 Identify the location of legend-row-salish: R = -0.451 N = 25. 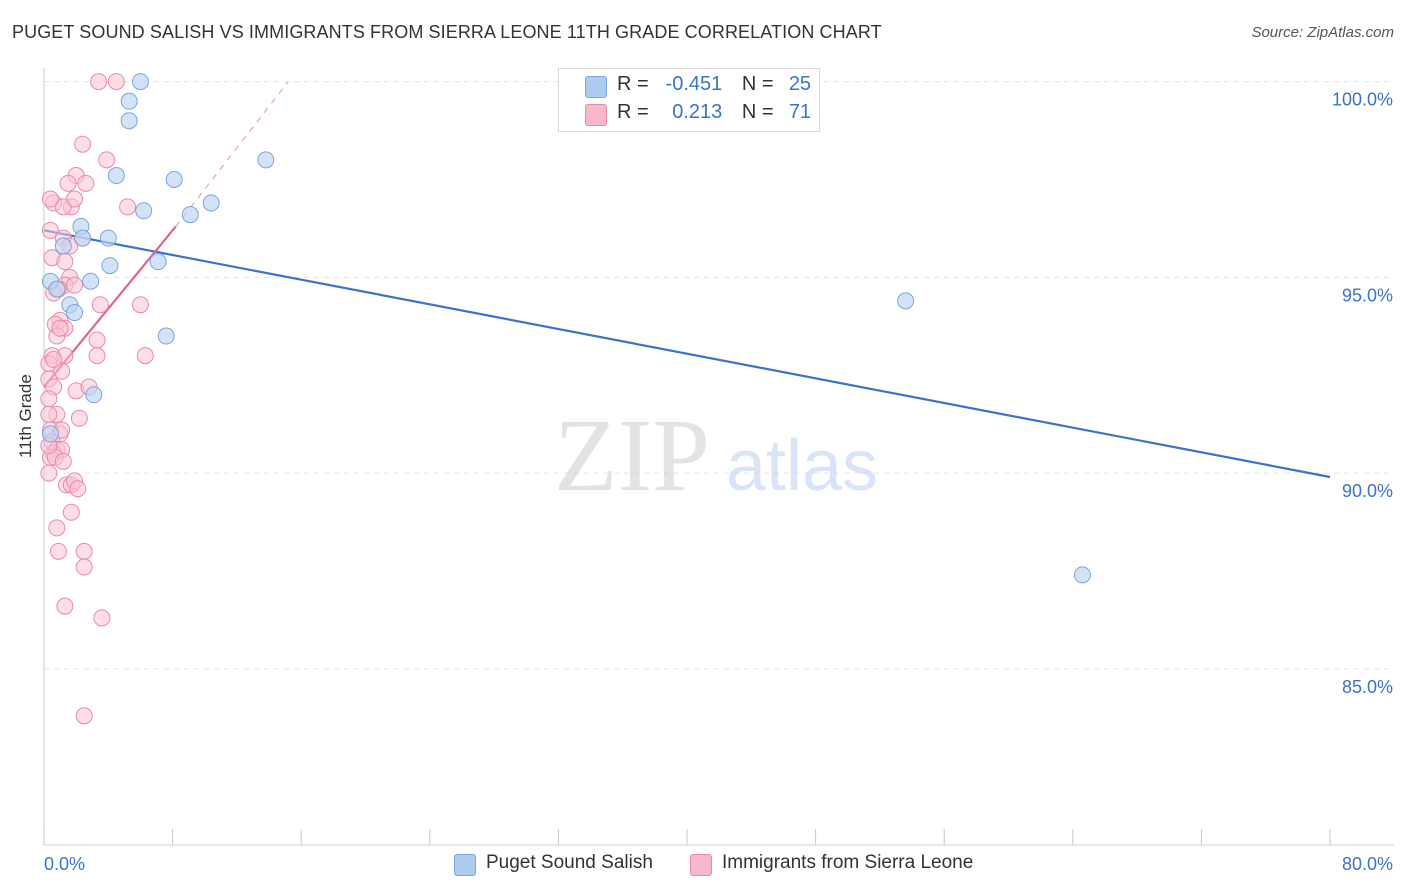
(689, 86).